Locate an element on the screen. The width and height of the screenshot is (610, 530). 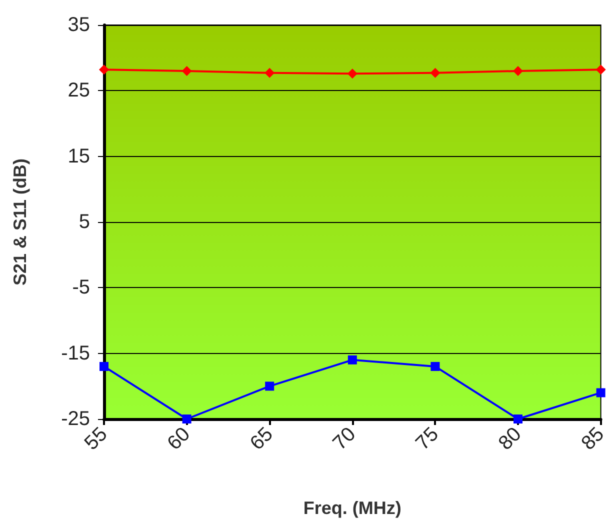
x-tick-label: 65 is located at coordinates (262, 438).